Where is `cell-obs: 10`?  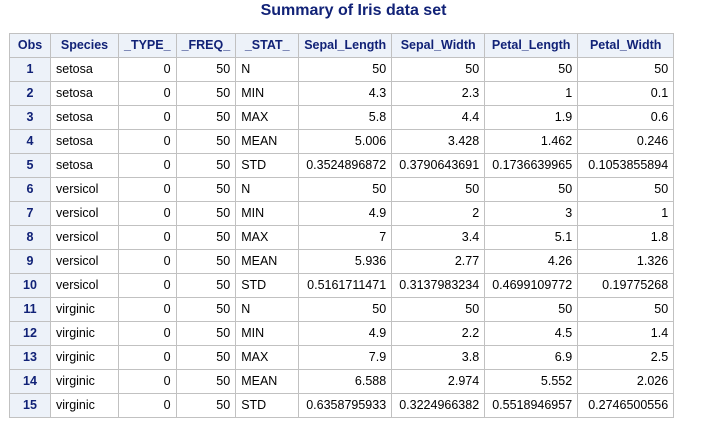
cell-obs: 10 is located at coordinates (30, 285).